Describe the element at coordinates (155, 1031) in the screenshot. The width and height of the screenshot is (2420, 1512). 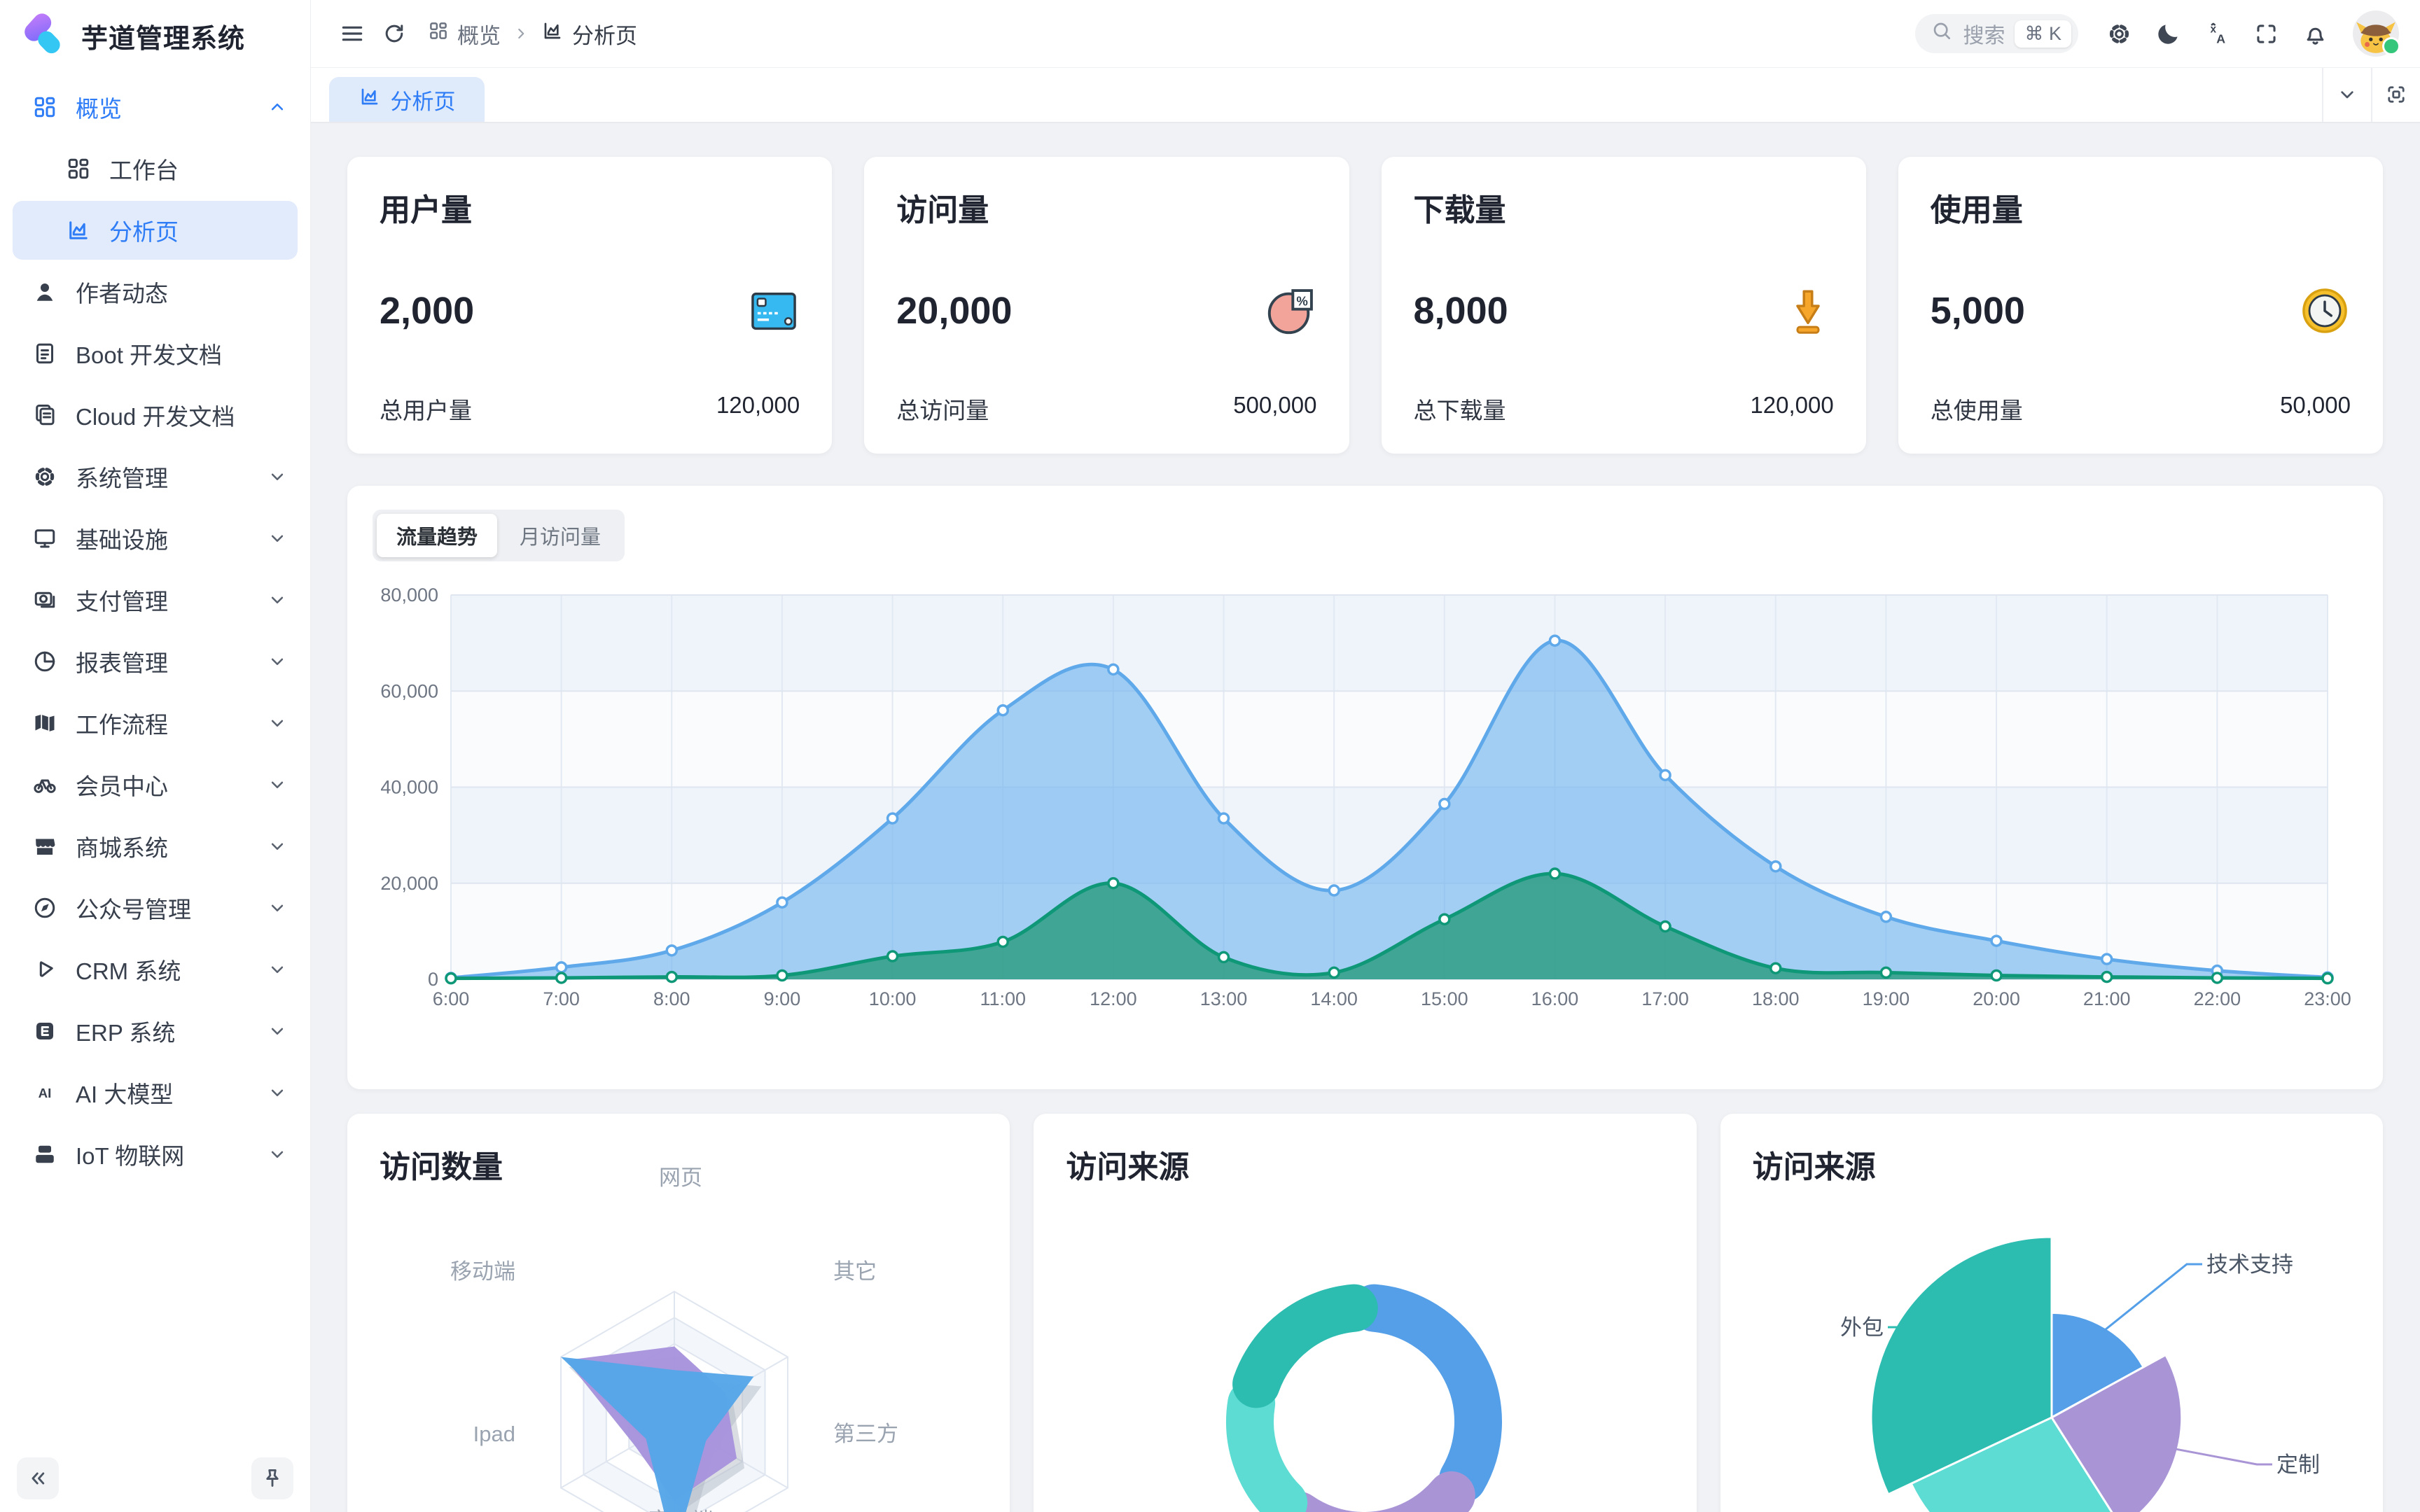
I see `sidebar-item-ERP-系统: ERP 系统` at that location.